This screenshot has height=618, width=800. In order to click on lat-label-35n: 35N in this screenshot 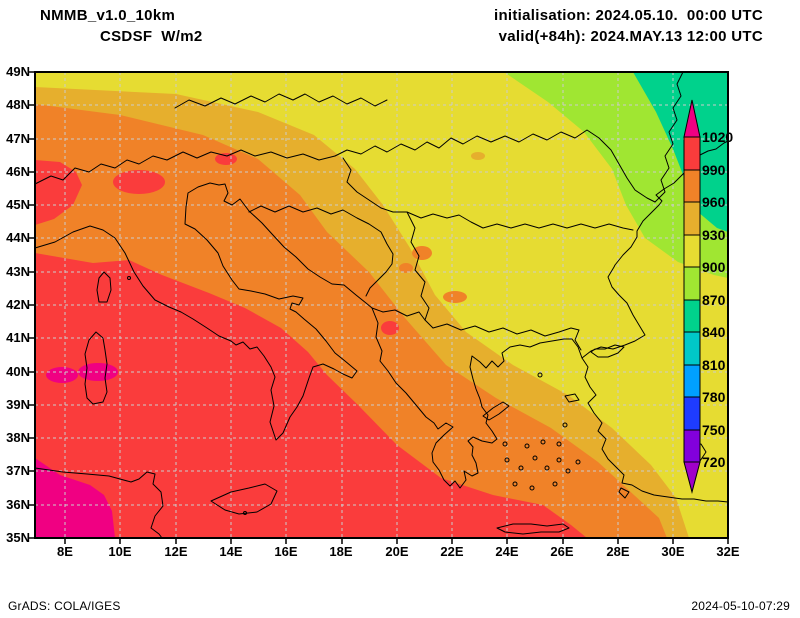, I will do `click(18, 537)`.